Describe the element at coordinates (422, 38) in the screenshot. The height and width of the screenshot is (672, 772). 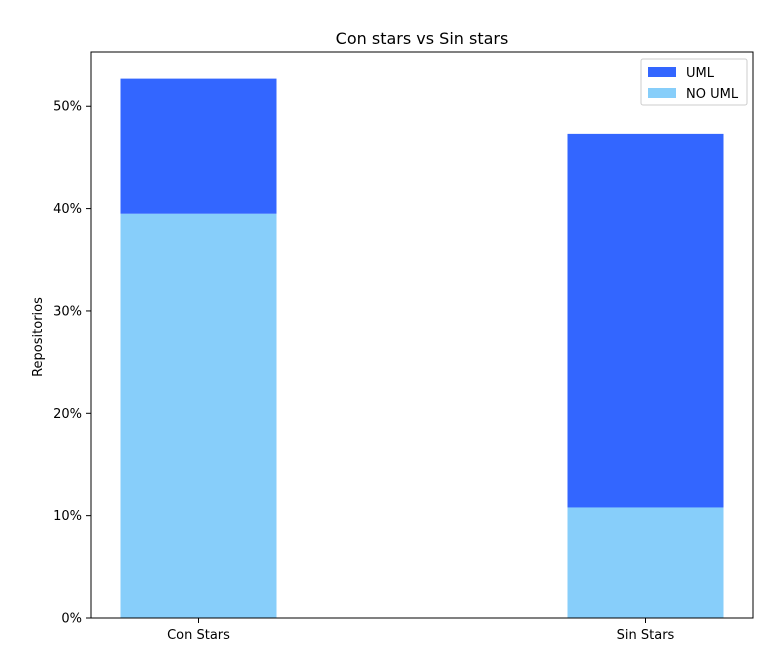
I see `chart-title: Con stars vs Sin stars` at that location.